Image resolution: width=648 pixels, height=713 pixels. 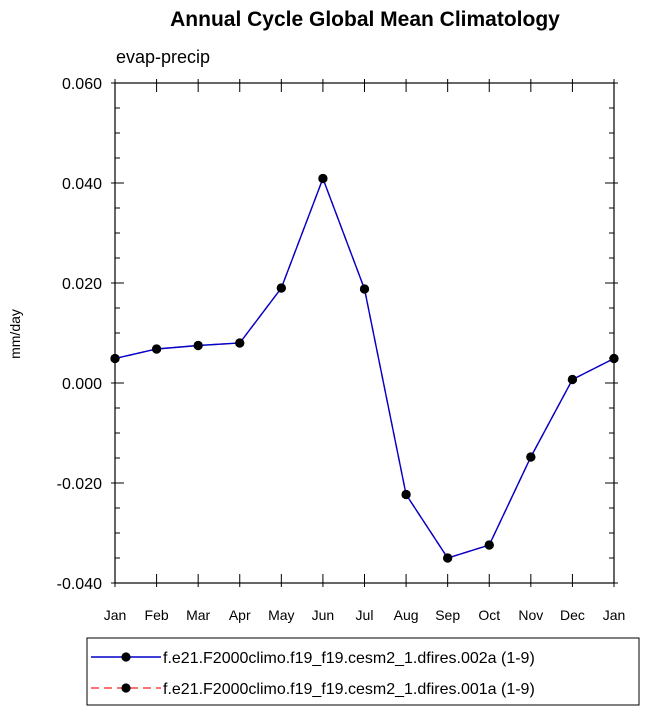 What do you see at coordinates (572, 615) in the screenshot?
I see `x-tick-label: Dec` at bounding box center [572, 615].